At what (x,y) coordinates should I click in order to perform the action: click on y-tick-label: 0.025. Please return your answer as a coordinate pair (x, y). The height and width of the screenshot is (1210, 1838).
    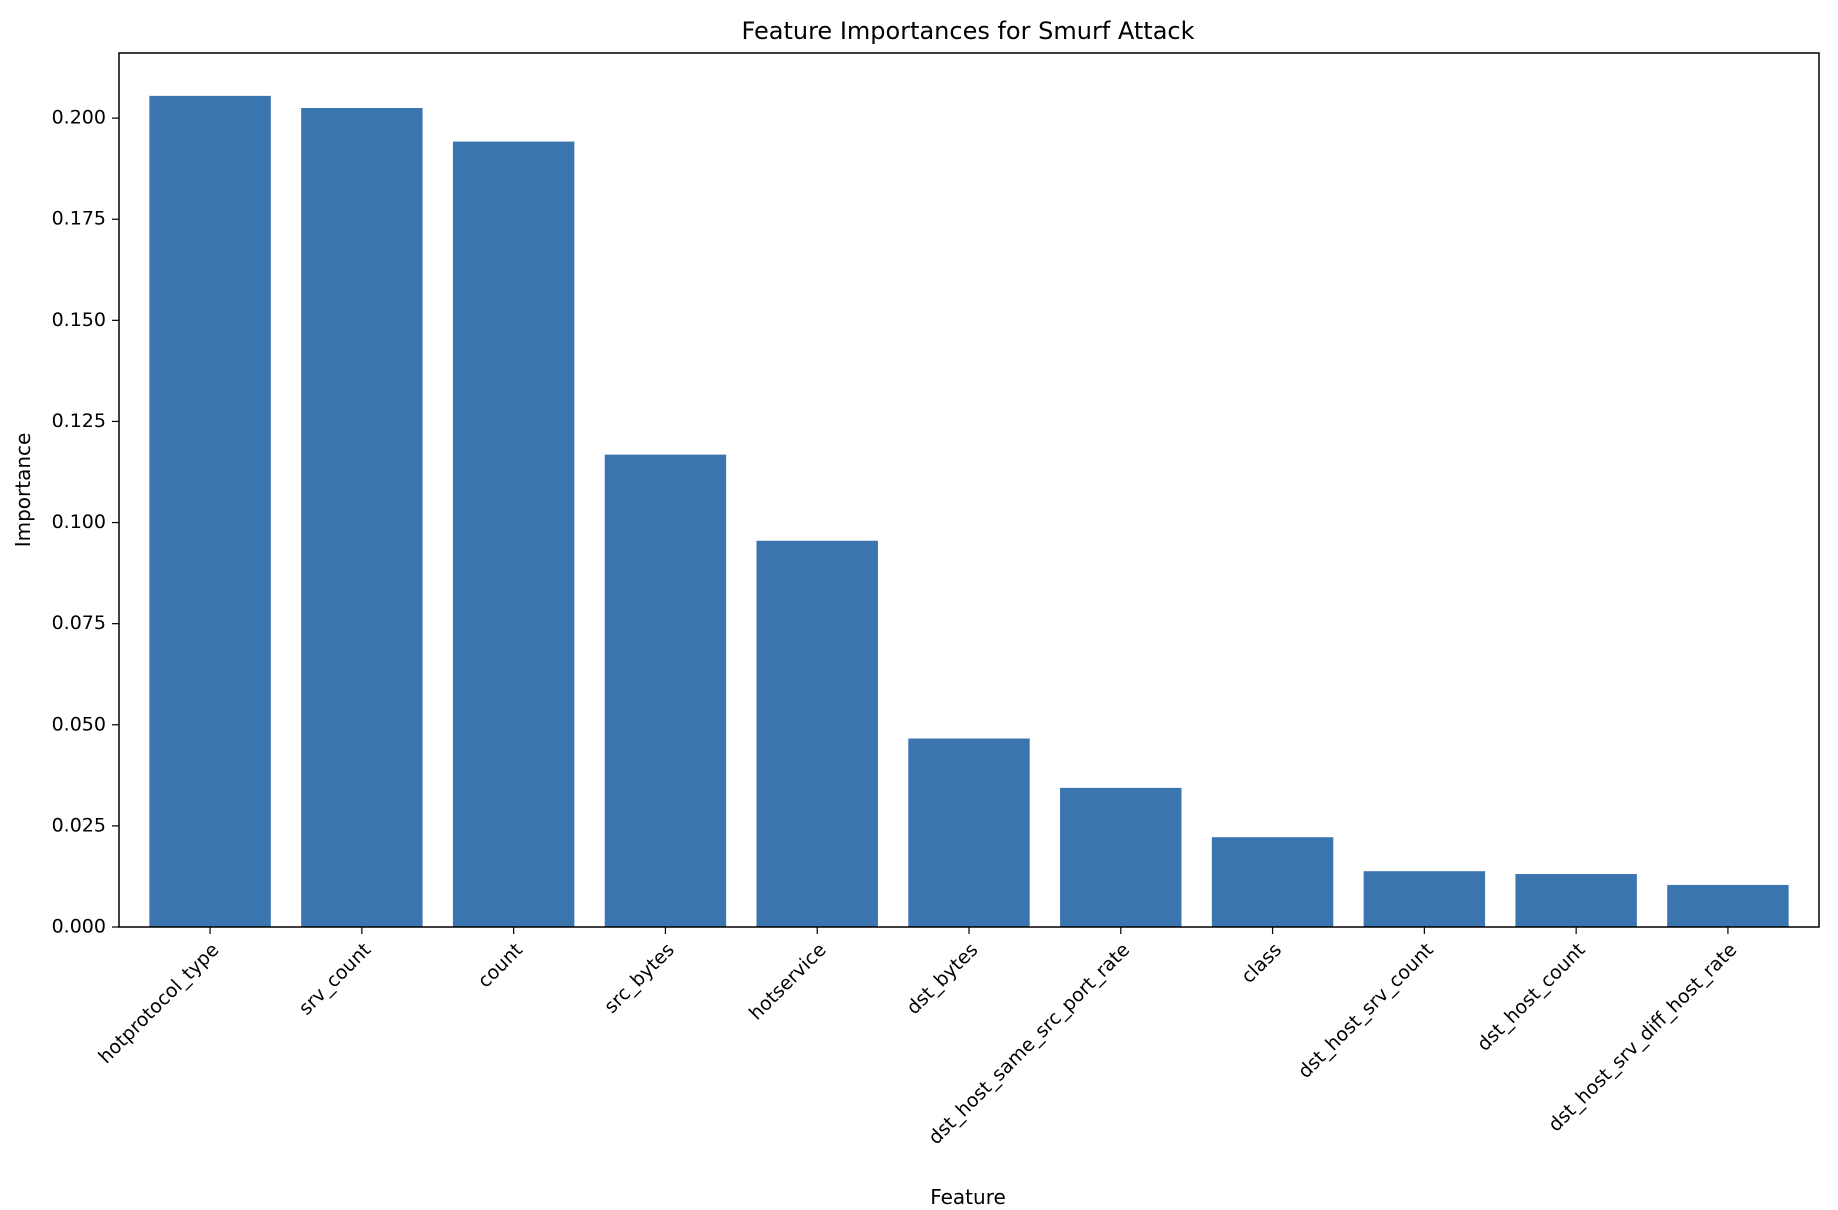
    Looking at the image, I should click on (79, 825).